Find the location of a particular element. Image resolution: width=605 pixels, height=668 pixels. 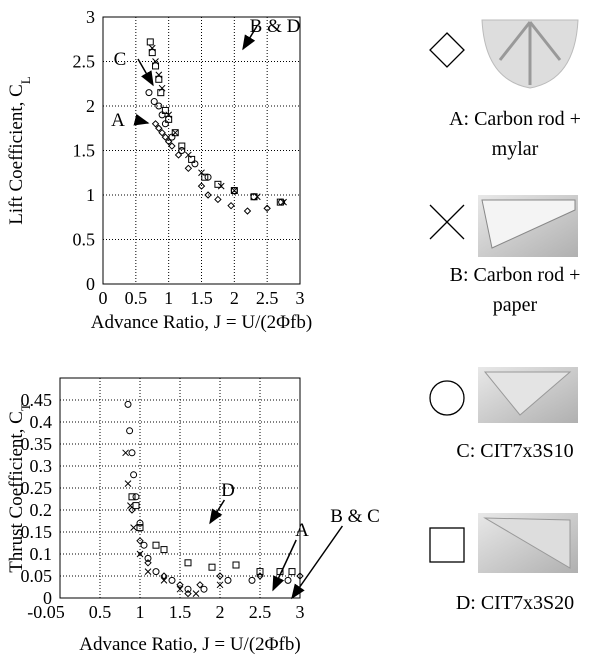

y-tick-label: 0 is located at coordinates (90, 284).